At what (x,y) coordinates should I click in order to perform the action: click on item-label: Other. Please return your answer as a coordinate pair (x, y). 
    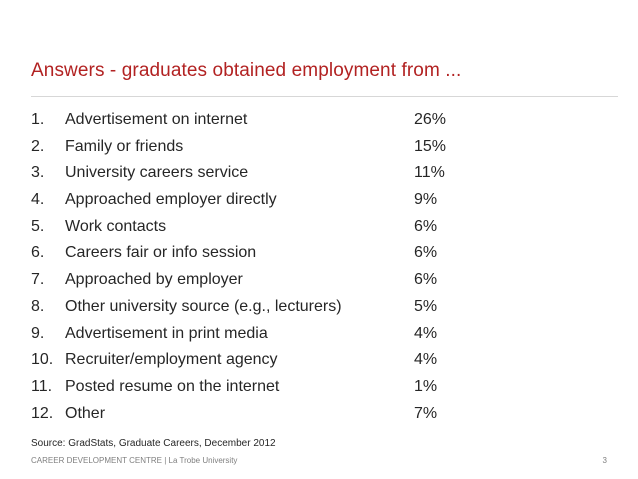
    Looking at the image, I should click on (85, 413).